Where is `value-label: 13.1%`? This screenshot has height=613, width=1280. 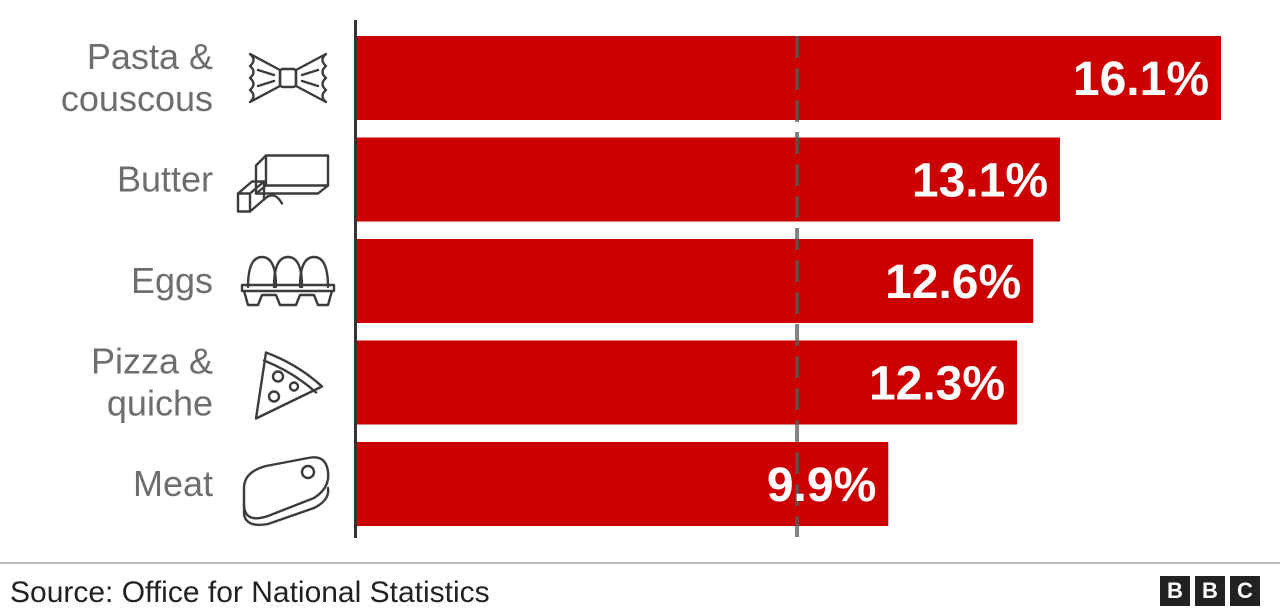
value-label: 13.1% is located at coordinates (980, 181).